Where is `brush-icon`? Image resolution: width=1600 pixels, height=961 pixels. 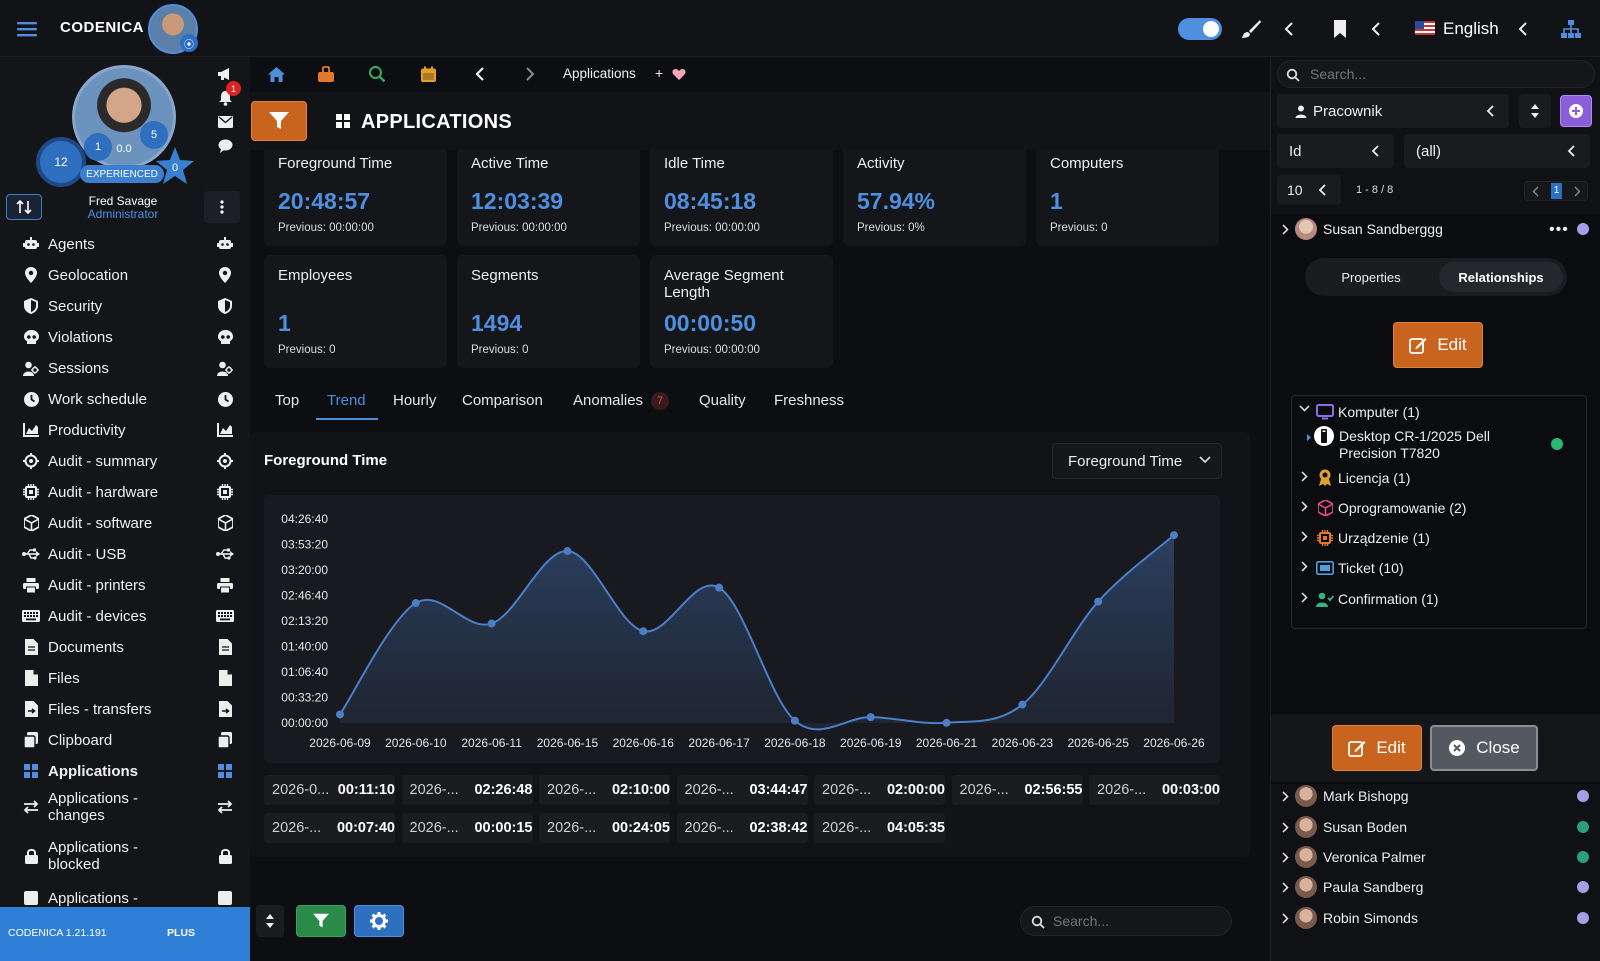
brush-icon is located at coordinates (1251, 29).